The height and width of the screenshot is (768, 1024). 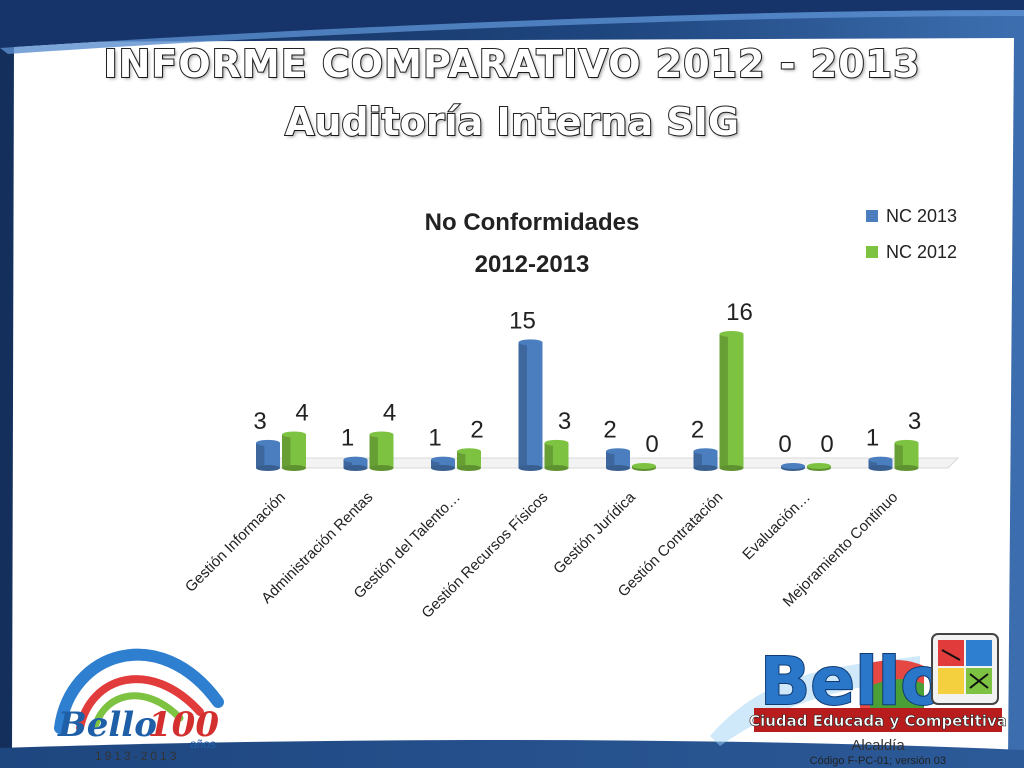 I want to click on centenary-word: Bello, so click(x=107, y=725).